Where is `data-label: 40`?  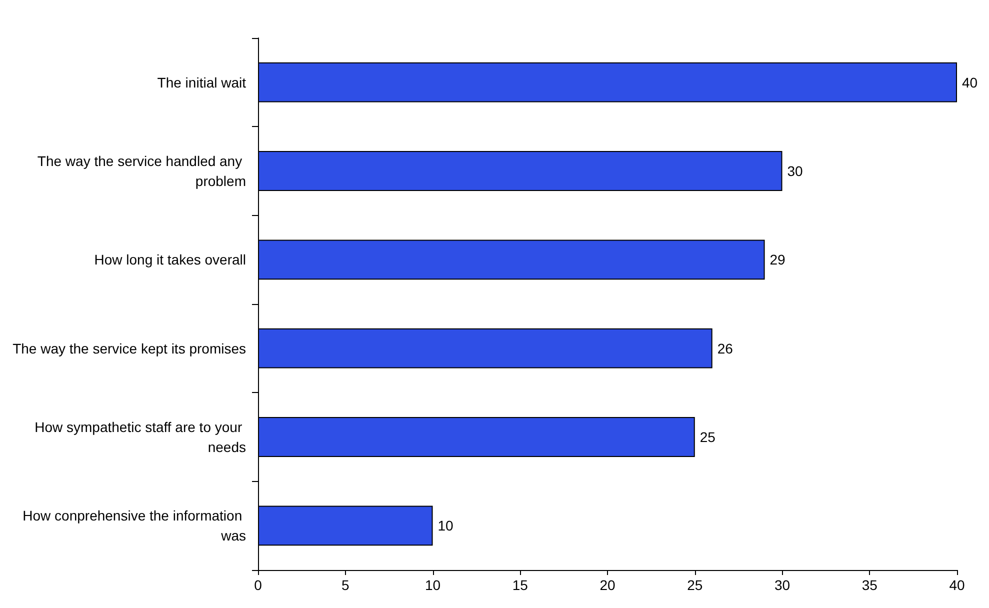
data-label: 40 is located at coordinates (970, 82).